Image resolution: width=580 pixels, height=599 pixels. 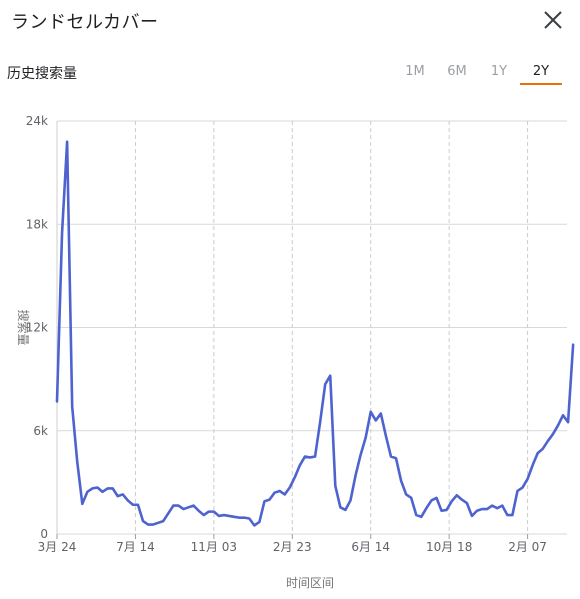 I want to click on x-tick-label: 10月 18, so click(x=449, y=547).